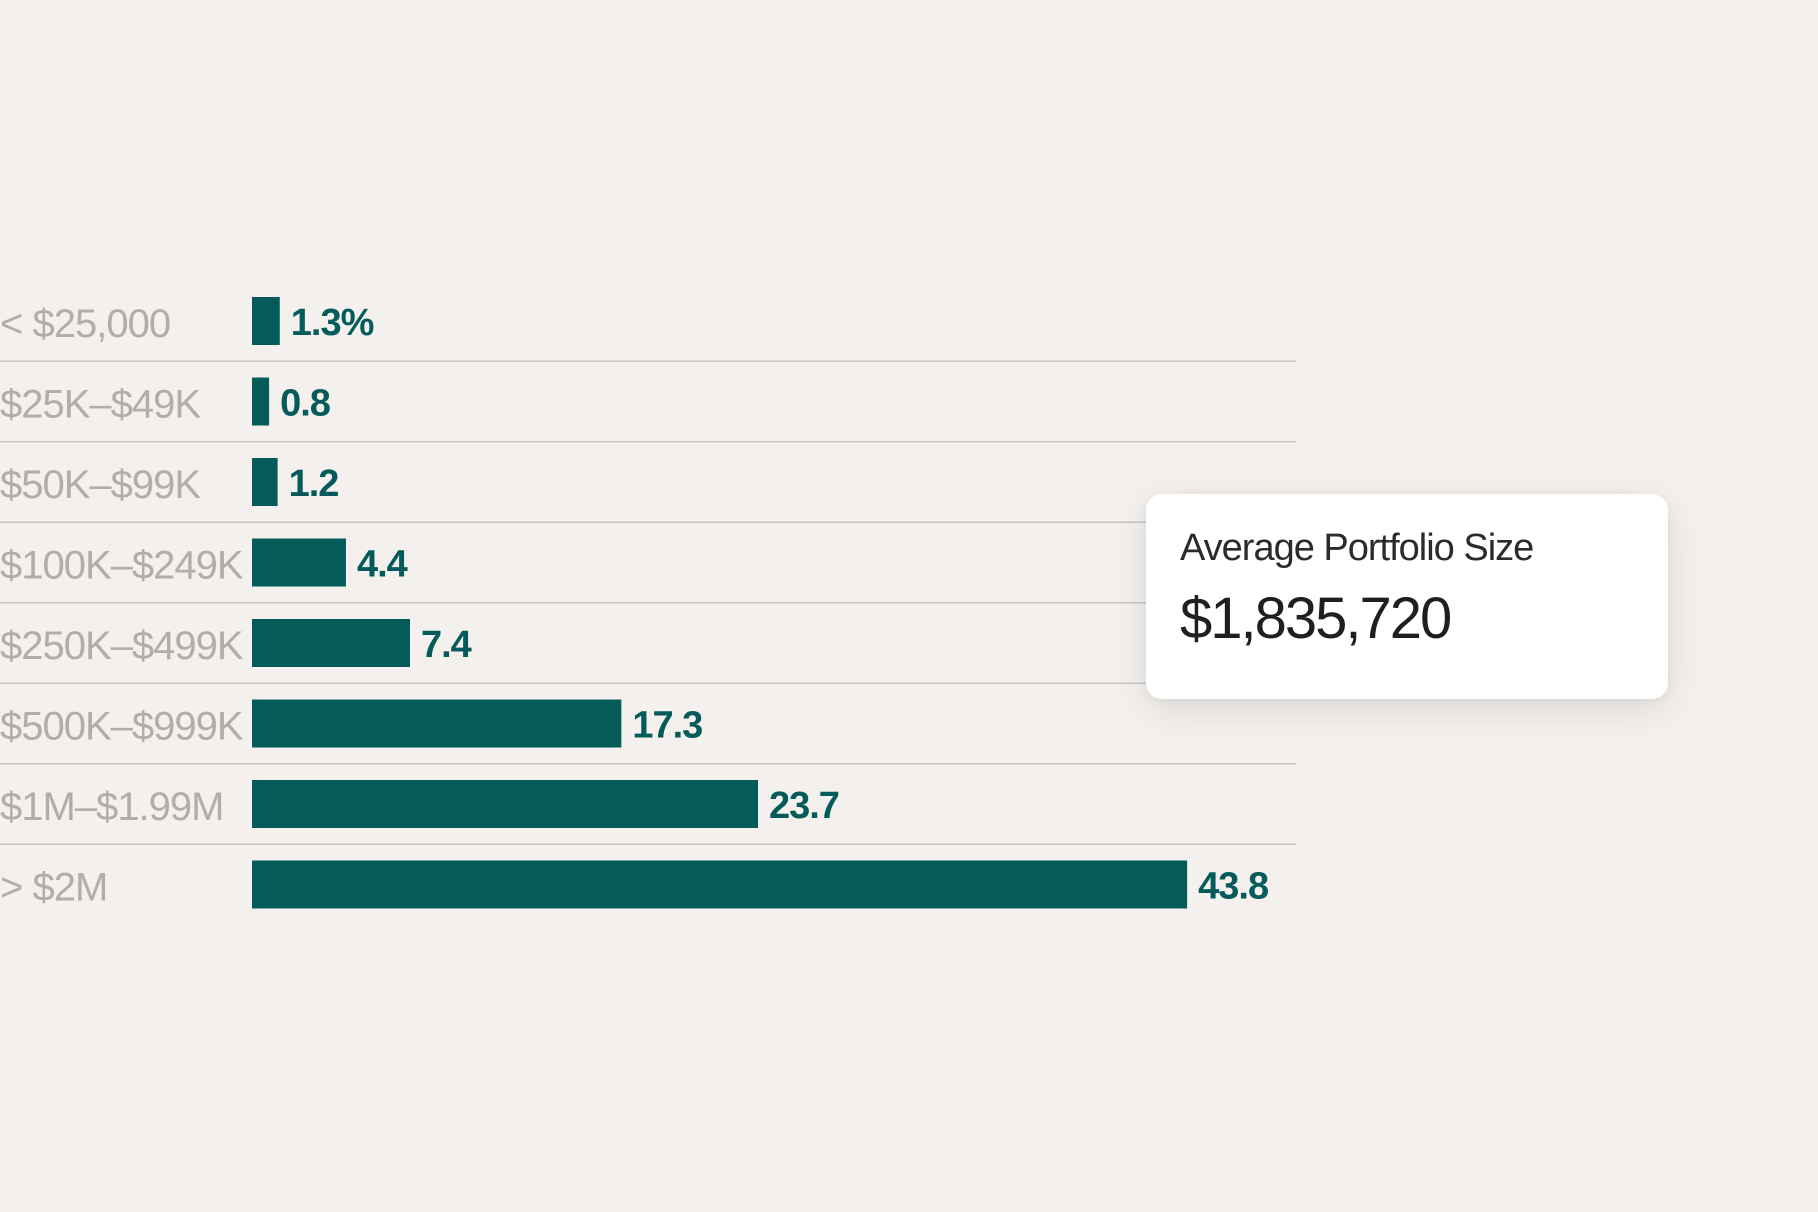 This screenshot has width=1818, height=1212. What do you see at coordinates (1316, 618) in the screenshot?
I see `callout-value: $1,835,720` at bounding box center [1316, 618].